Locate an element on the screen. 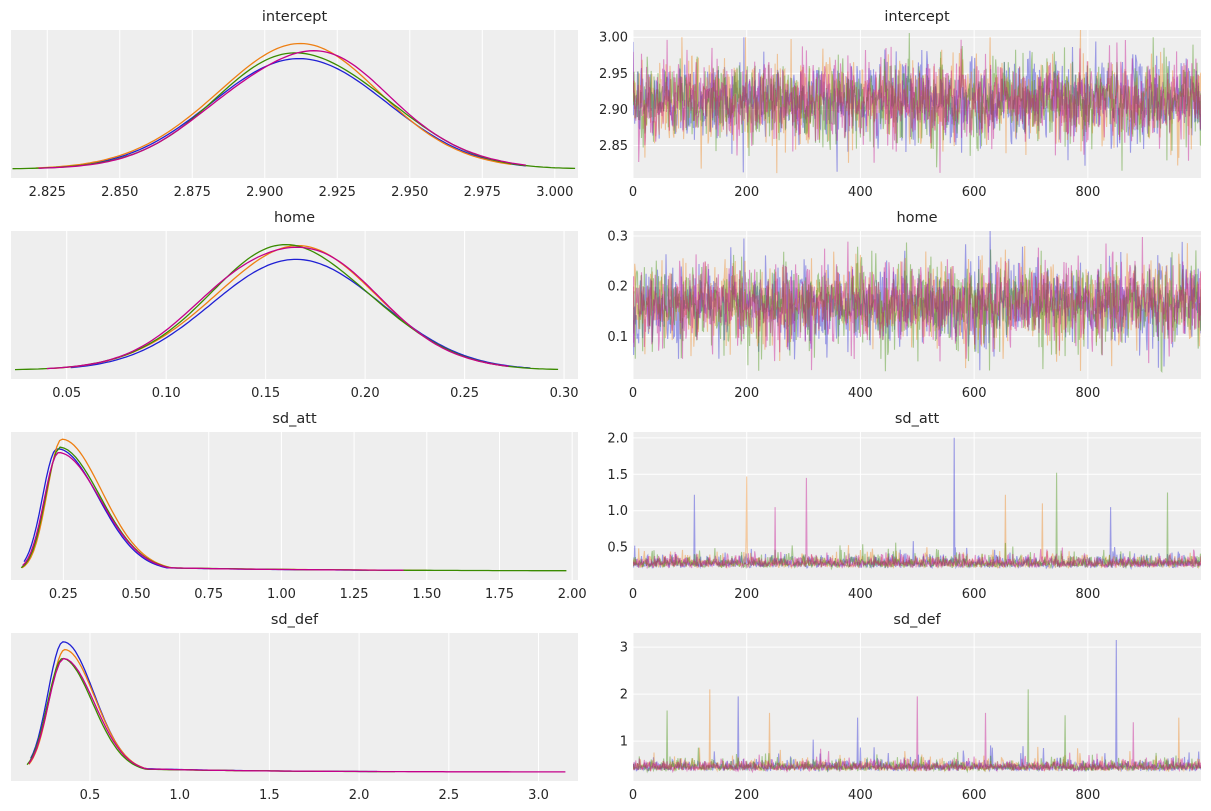 This screenshot has height=811, width=1211. density-sd-att-xtick-label: 0.75 is located at coordinates (208, 594).